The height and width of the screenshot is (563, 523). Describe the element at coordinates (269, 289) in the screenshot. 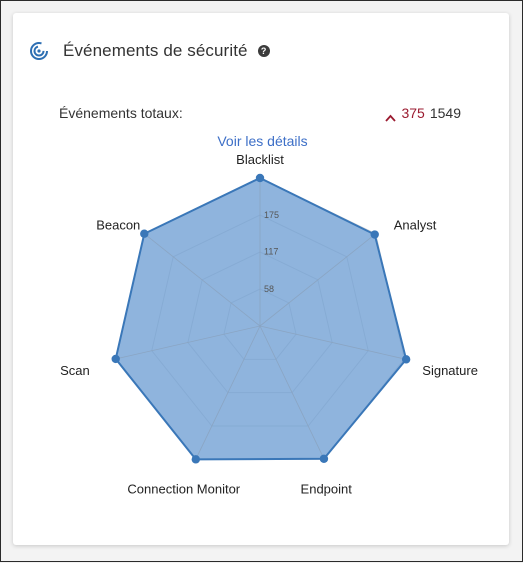

I see `tick-label-0: 58` at that location.